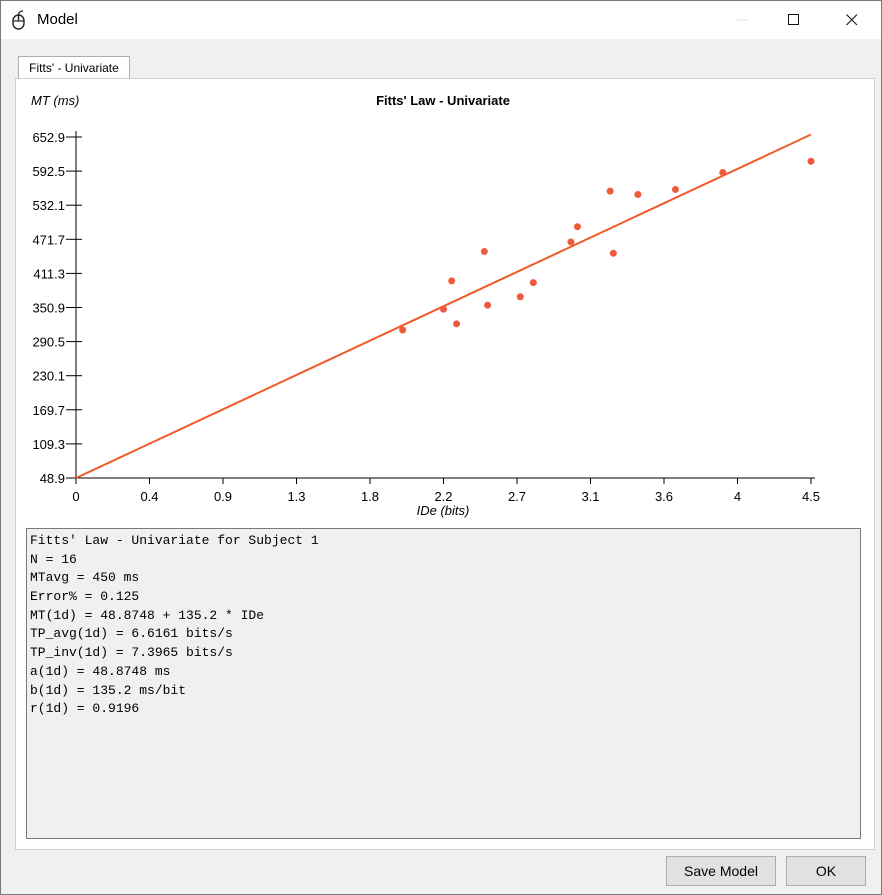 The image size is (882, 895). I want to click on y-tick-label: 471.7, so click(48, 239).